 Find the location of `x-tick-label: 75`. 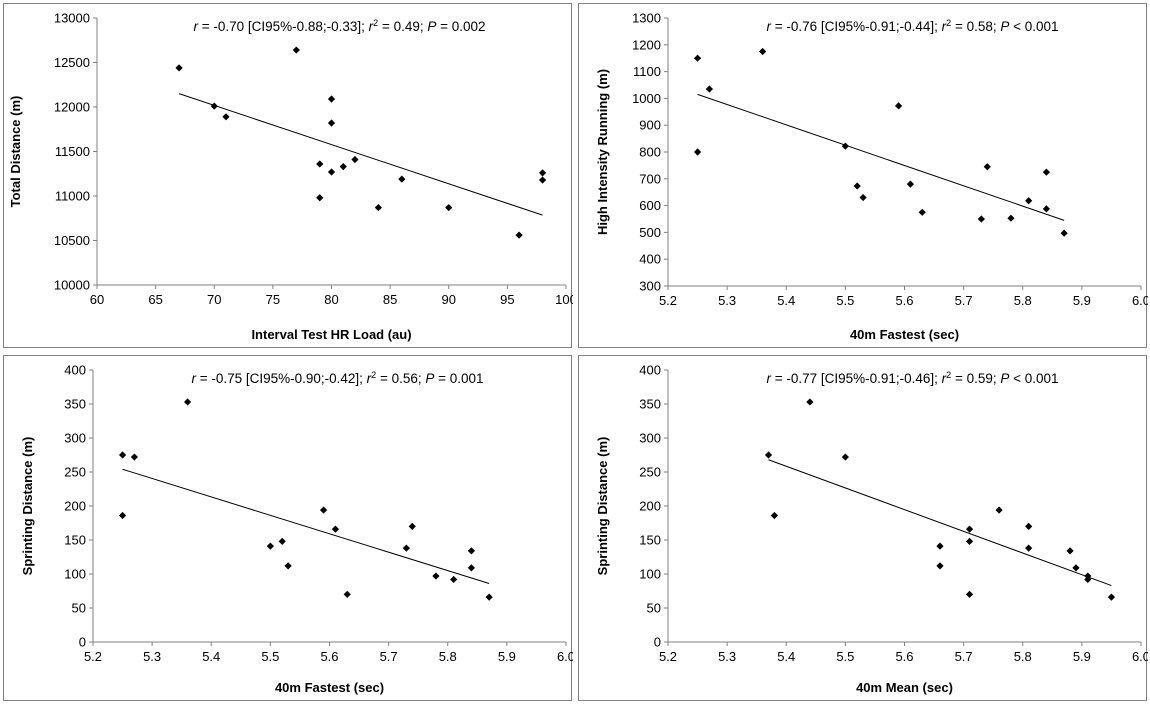

x-tick-label: 75 is located at coordinates (273, 299).